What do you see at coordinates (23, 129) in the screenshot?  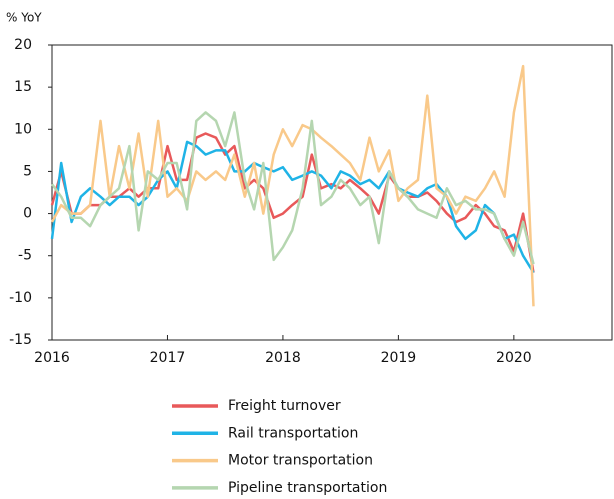 I see `y-tick-label: 10` at bounding box center [23, 129].